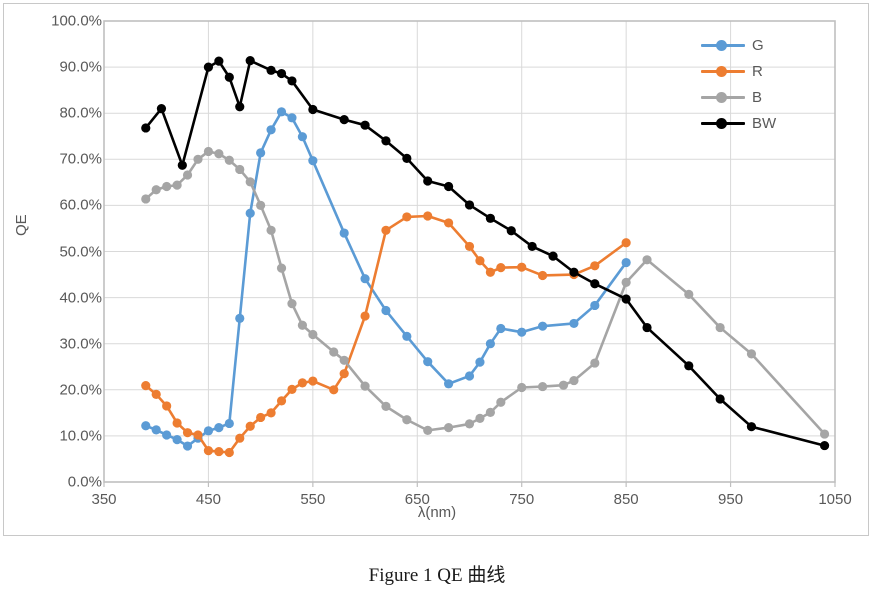  I want to click on y-axis-tick-label: 40.0%, so click(80, 298).